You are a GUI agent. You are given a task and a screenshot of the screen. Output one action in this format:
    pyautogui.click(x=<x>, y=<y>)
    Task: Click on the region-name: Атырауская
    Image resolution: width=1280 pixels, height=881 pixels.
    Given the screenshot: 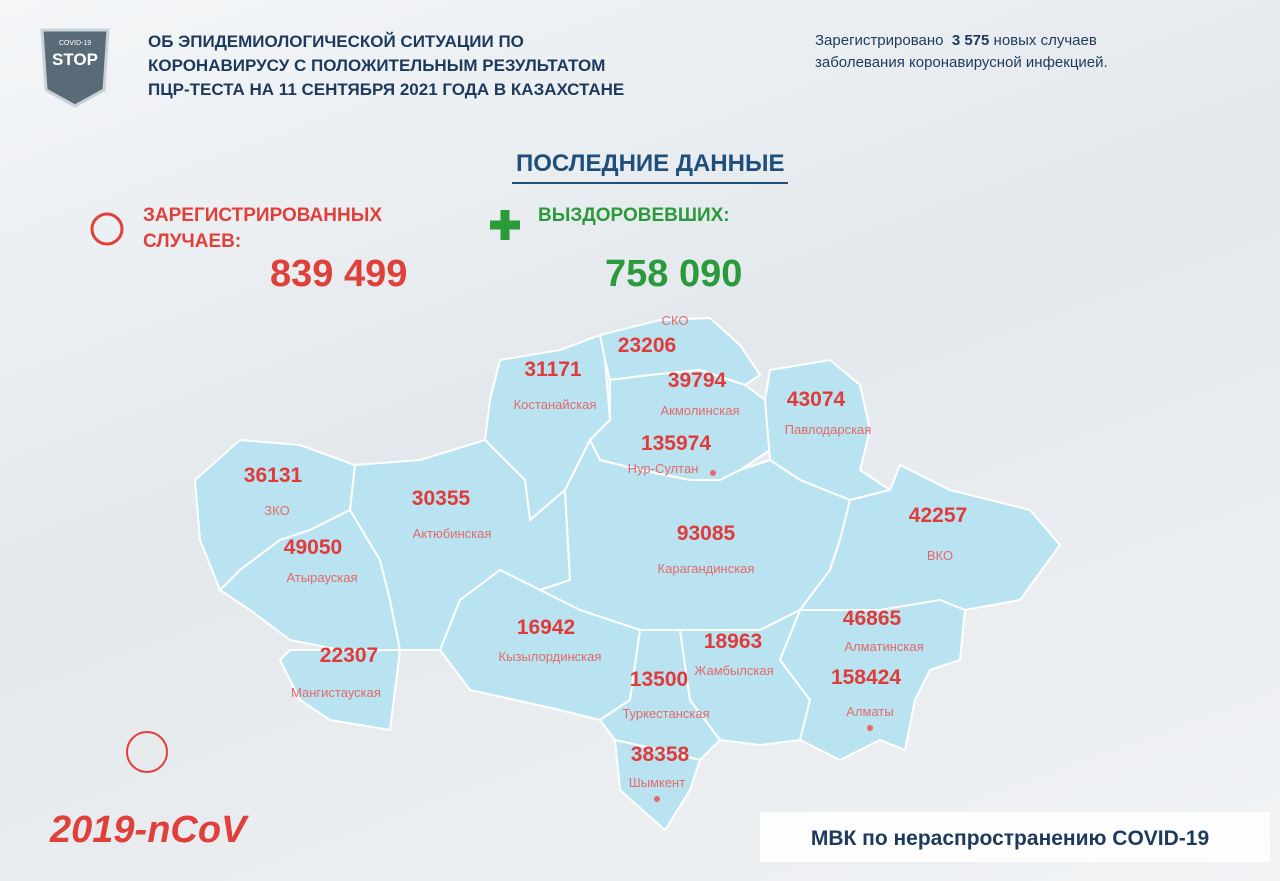 What is the action you would take?
    pyautogui.click(x=321, y=577)
    